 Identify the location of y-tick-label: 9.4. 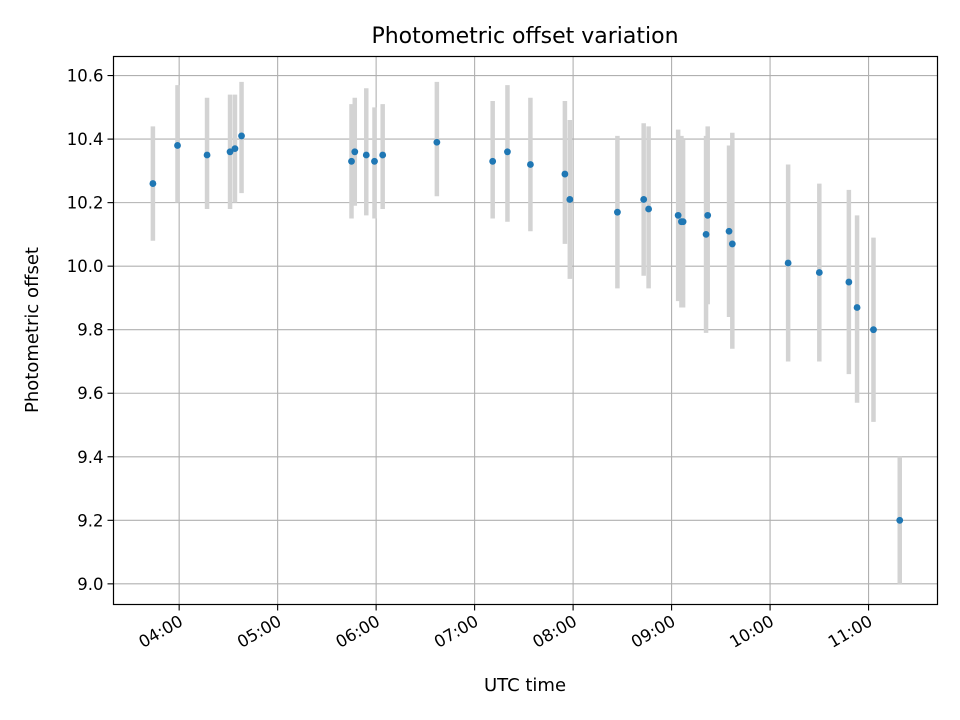
(90, 457).